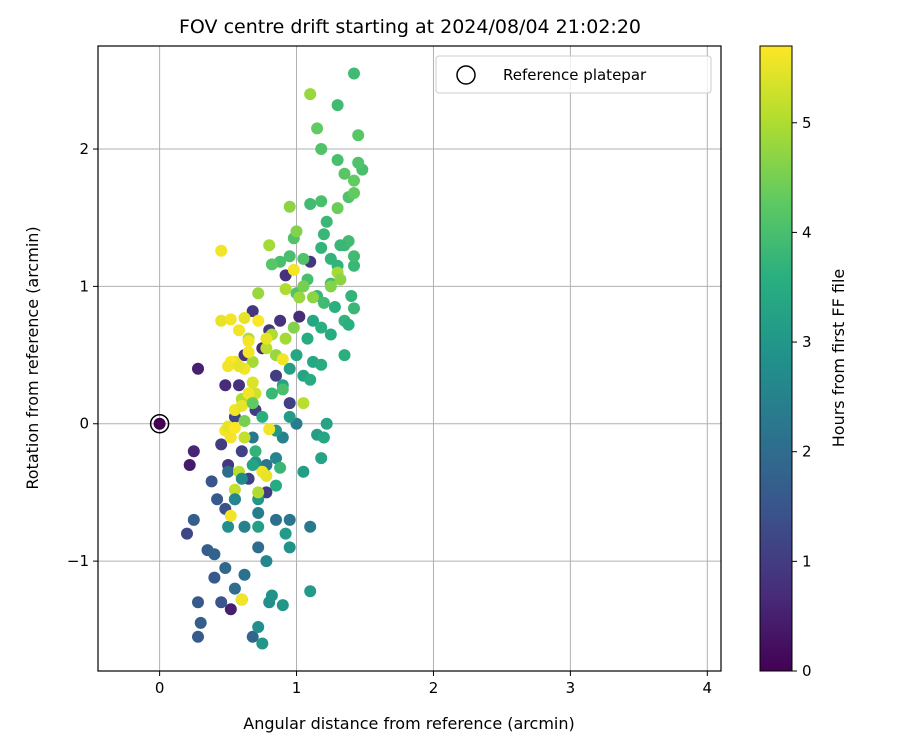 Image resolution: width=900 pixels, height=750 pixels. Describe the element at coordinates (807, 561) in the screenshot. I see `colorbar-tick-label: 1` at that location.